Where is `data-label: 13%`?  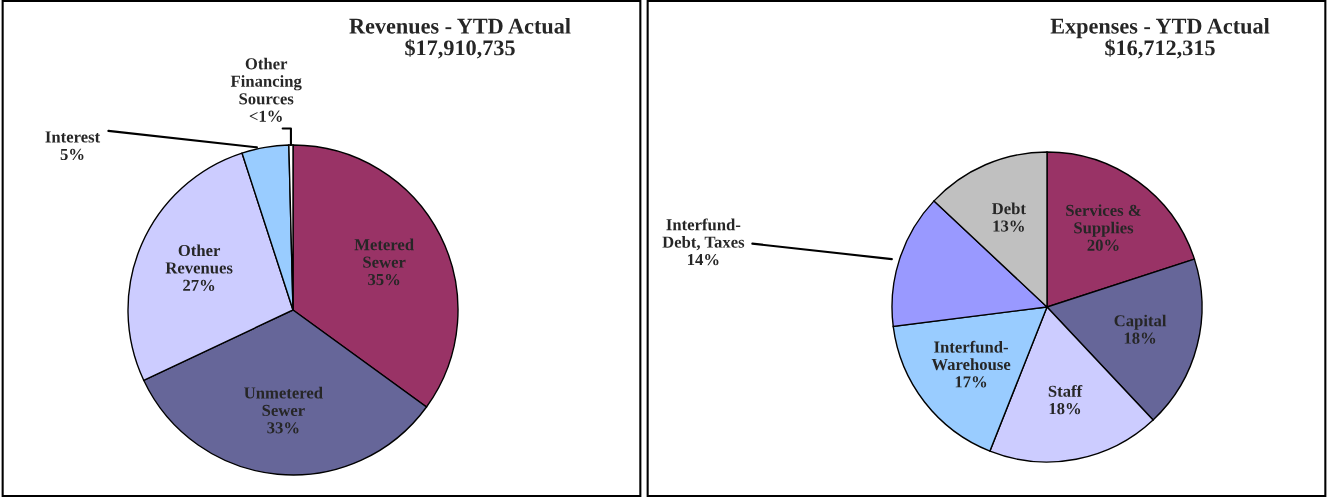
data-label: 13% is located at coordinates (1008, 226).